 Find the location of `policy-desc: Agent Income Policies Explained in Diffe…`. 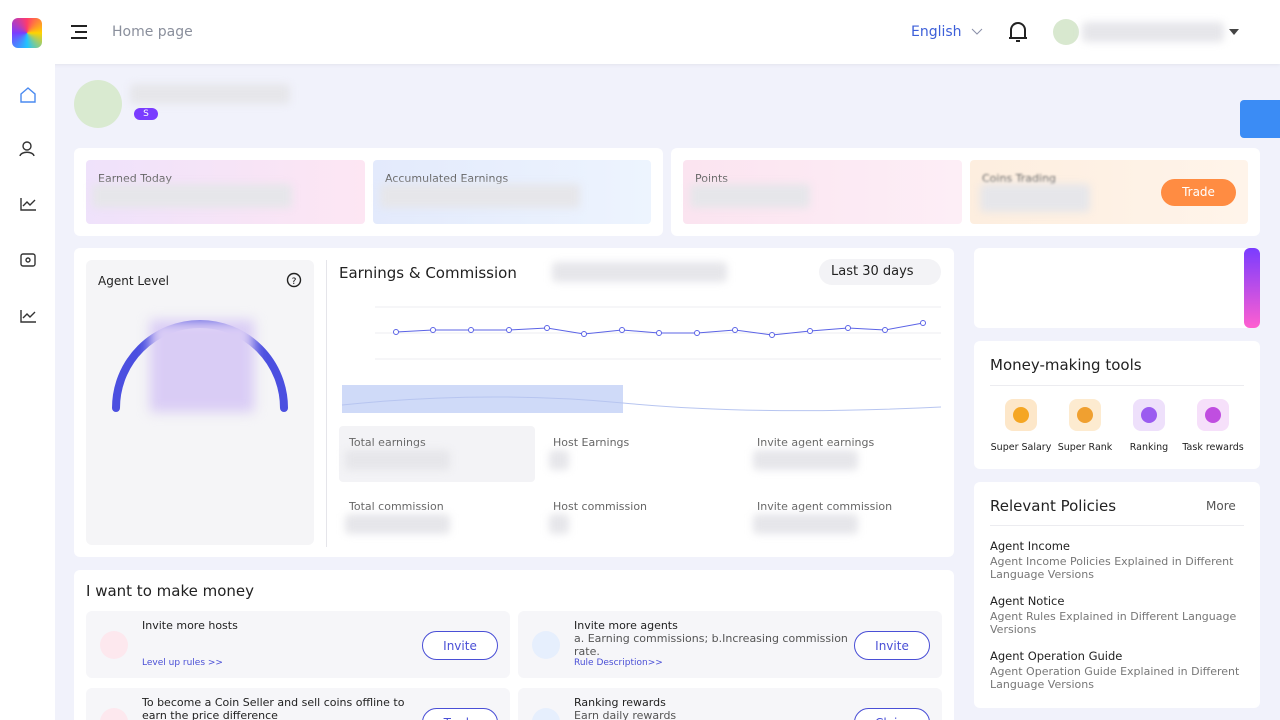

policy-desc: Agent Income Policies Explained in Diffe… is located at coordinates (1112, 568).